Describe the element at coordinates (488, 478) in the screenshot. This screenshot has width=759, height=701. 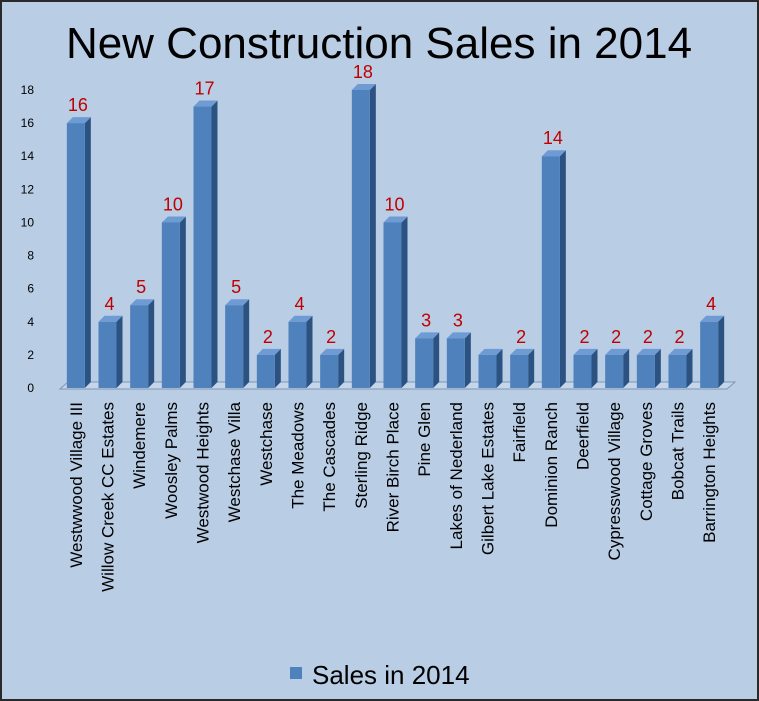
I see `x-tick-label: Gilbert Lake Estates` at that location.